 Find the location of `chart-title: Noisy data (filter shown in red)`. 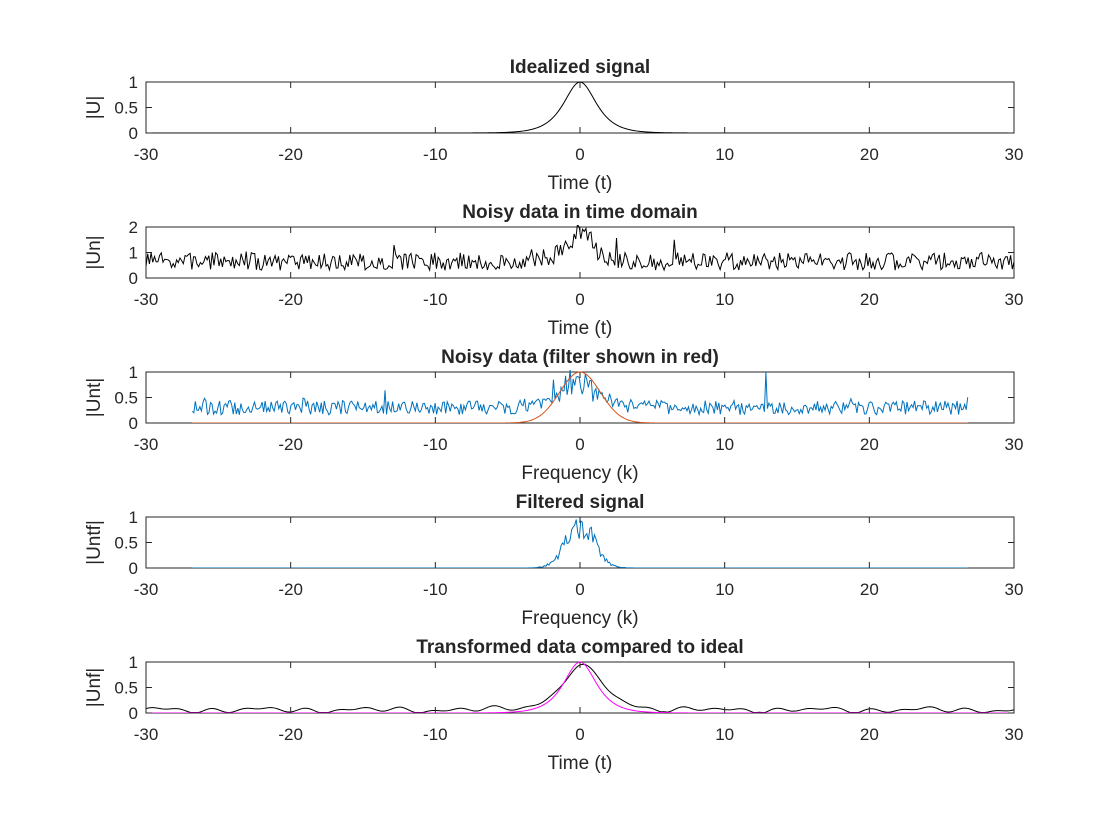

chart-title: Noisy data (filter shown in red) is located at coordinates (580, 357).